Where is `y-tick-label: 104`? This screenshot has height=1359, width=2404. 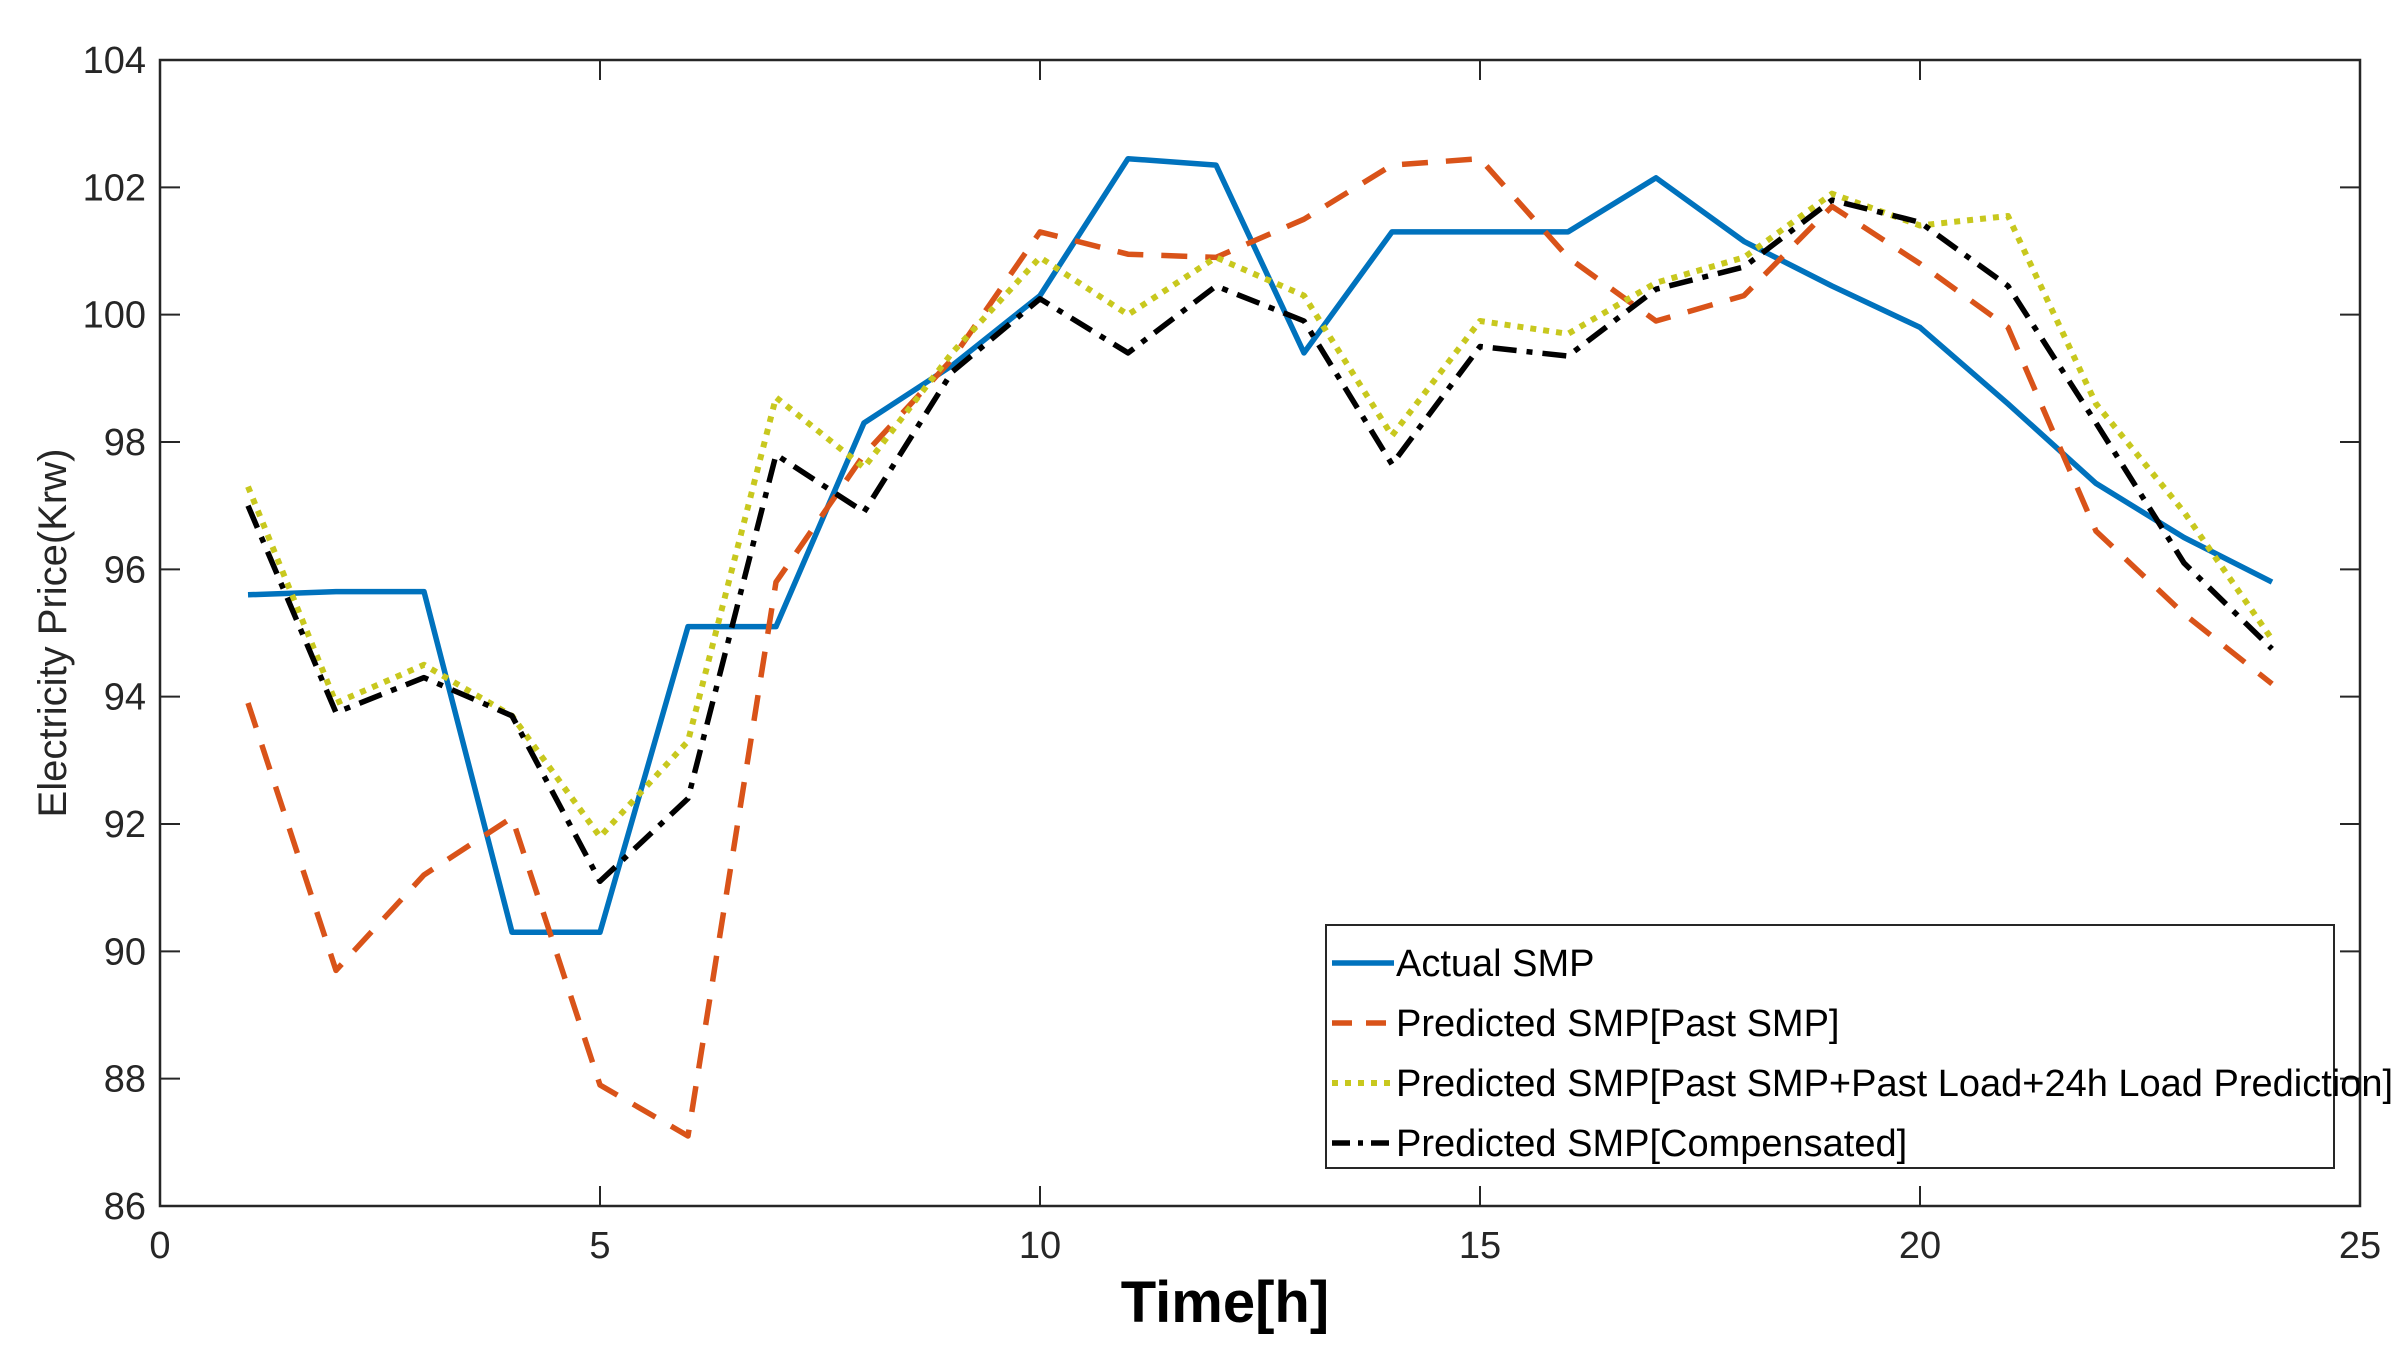 y-tick-label: 104 is located at coordinates (114, 61).